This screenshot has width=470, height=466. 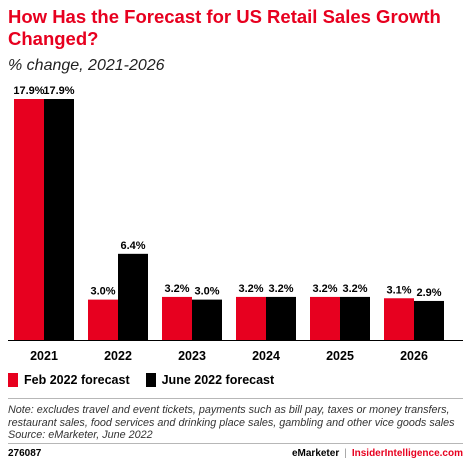 What do you see at coordinates (340, 356) in the screenshot?
I see `x-tick-2025: 2025` at bounding box center [340, 356].